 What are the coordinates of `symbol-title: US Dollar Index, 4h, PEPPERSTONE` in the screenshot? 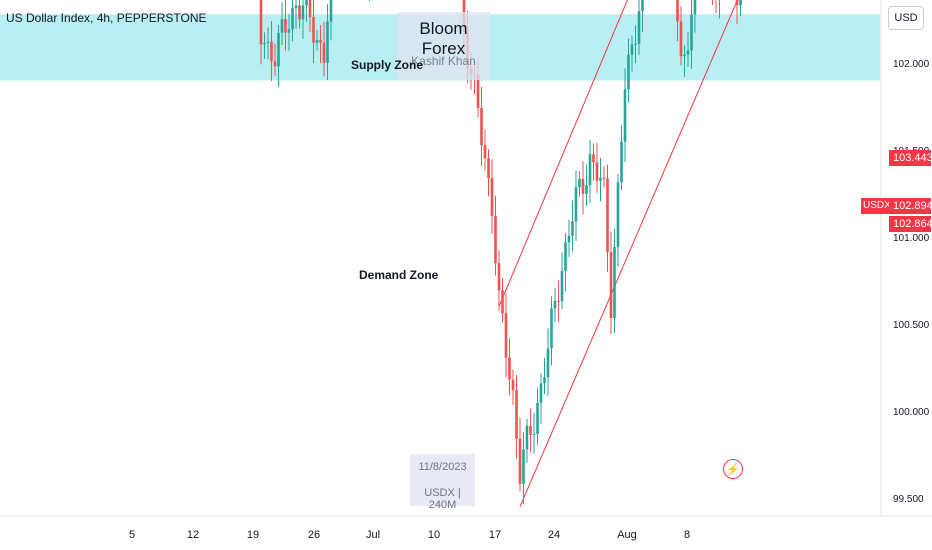 It's located at (106, 18).